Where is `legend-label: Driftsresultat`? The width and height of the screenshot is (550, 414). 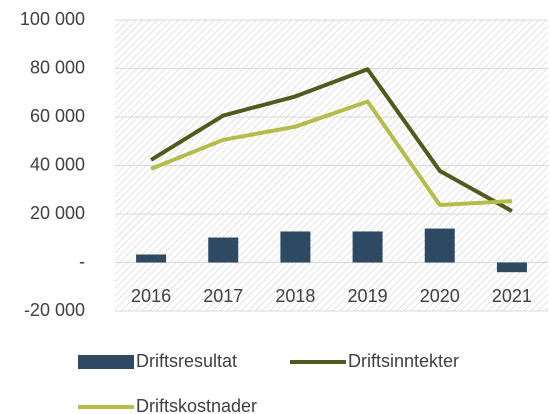 legend-label: Driftsresultat is located at coordinates (186, 361).